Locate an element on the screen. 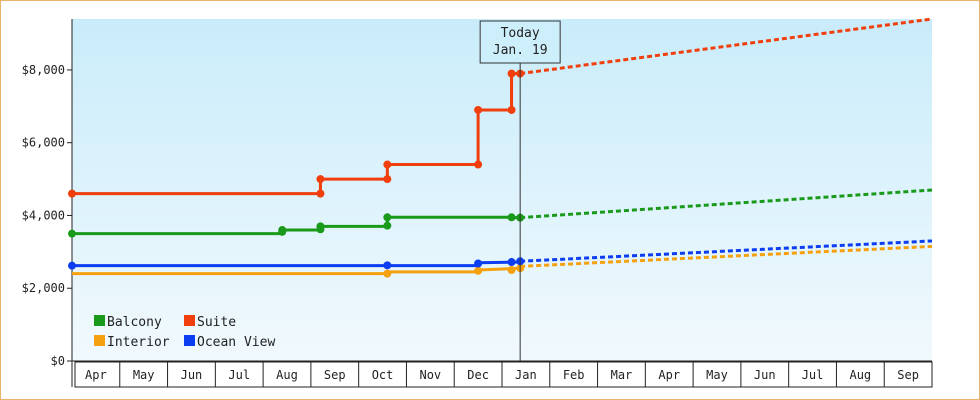 The height and width of the screenshot is (400, 980). series-forecast-ocean-view is located at coordinates (726, 251).